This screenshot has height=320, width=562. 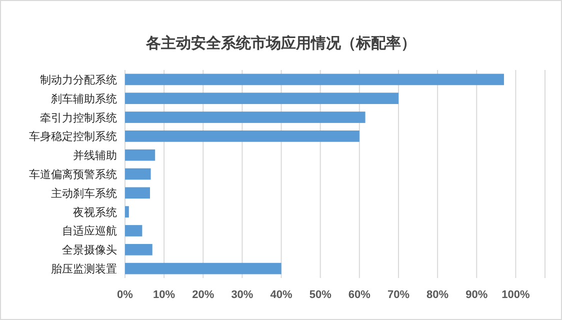 What do you see at coordinates (320, 295) in the screenshot?
I see `x-tick-label: 50%` at bounding box center [320, 295].